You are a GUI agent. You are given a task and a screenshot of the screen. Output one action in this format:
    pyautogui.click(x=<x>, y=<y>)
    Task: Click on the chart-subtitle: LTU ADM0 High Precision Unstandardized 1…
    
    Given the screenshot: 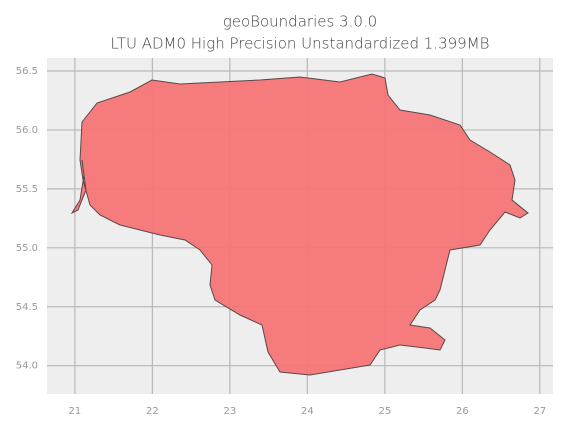 What is the action you would take?
    pyautogui.click(x=300, y=44)
    